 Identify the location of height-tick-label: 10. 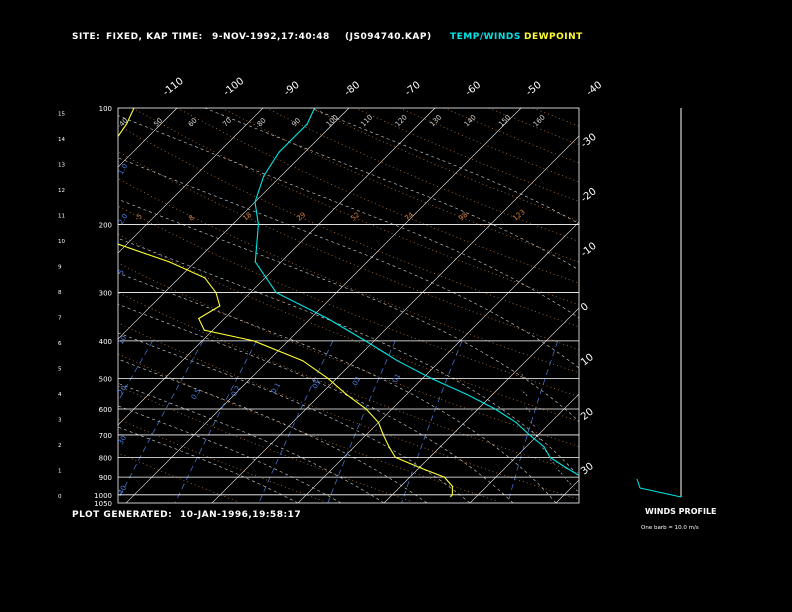
(61, 242).